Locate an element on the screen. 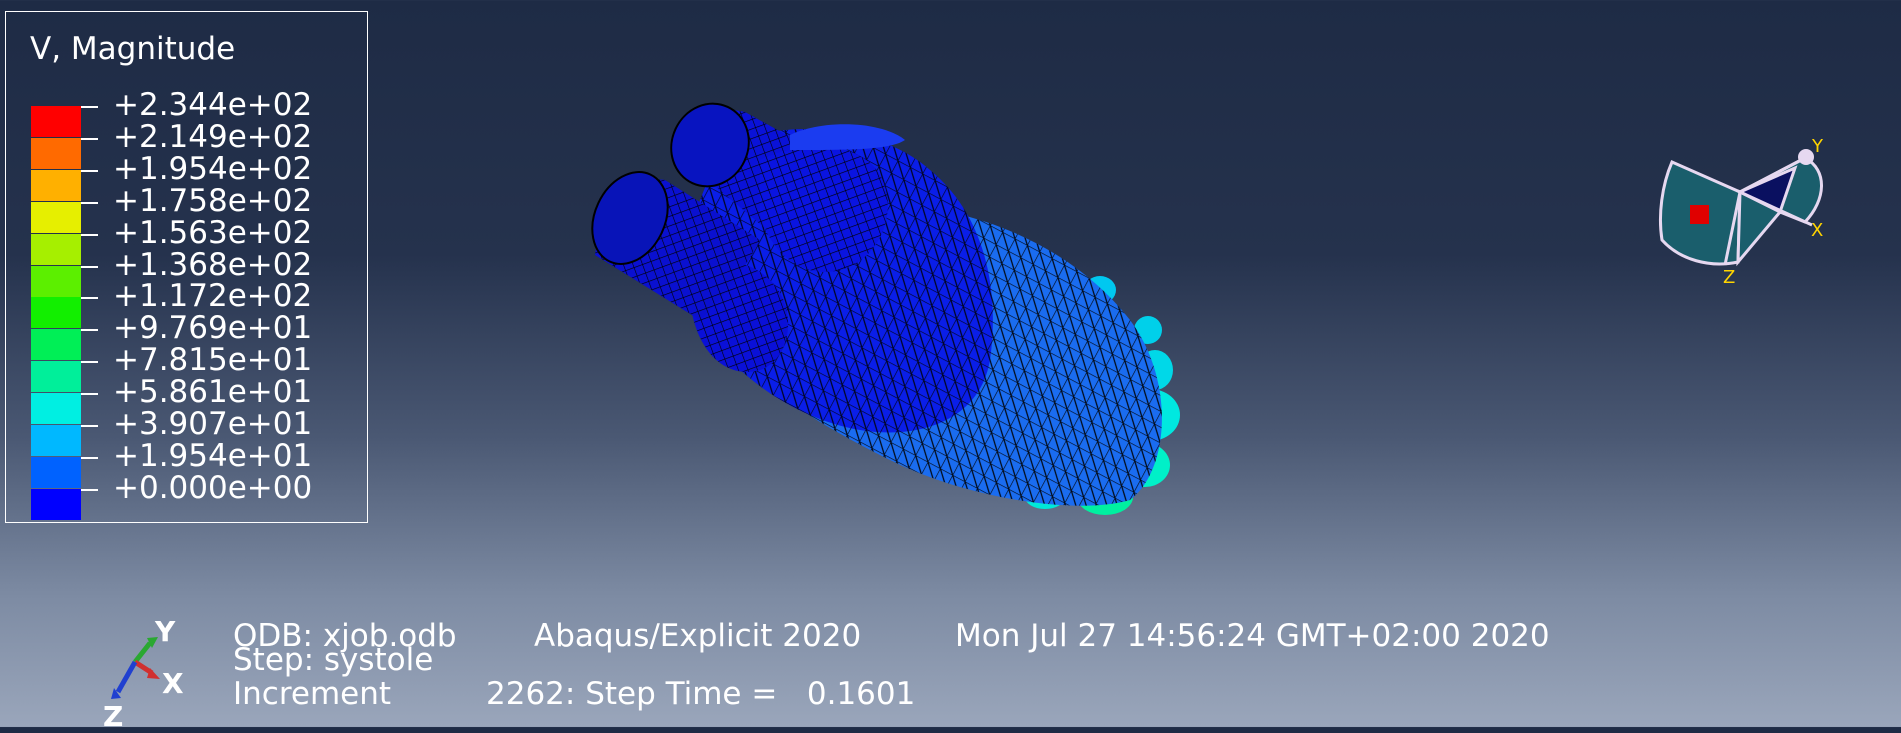  legend-value-label: +1.172e+02 is located at coordinates (213, 296).